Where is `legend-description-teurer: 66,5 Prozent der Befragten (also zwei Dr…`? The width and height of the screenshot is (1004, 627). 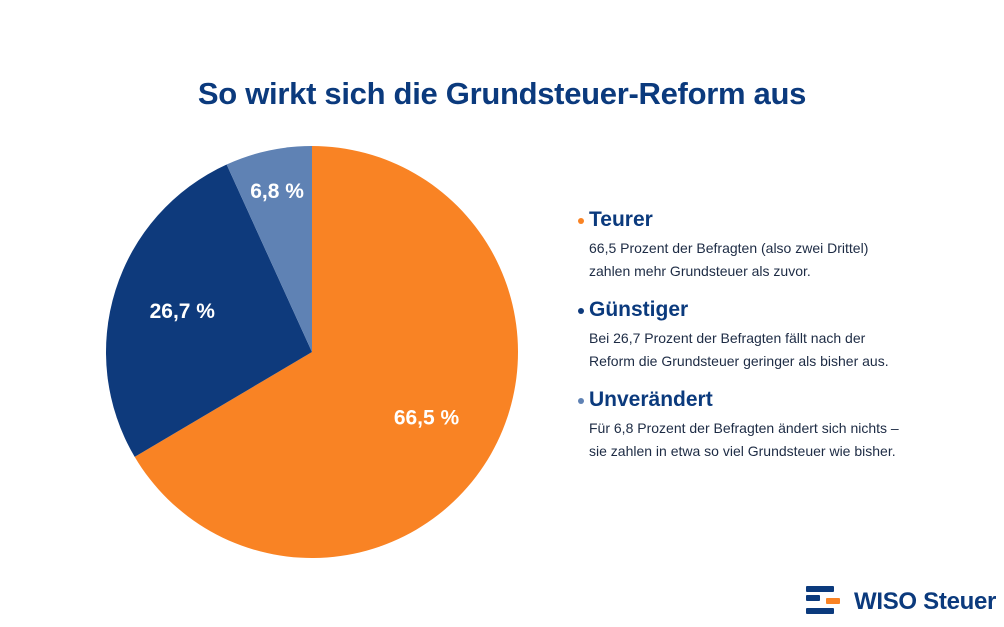
legend-description-teurer: 66,5 Prozent der Befragten (also zwei Dr… is located at coordinates (729, 259).